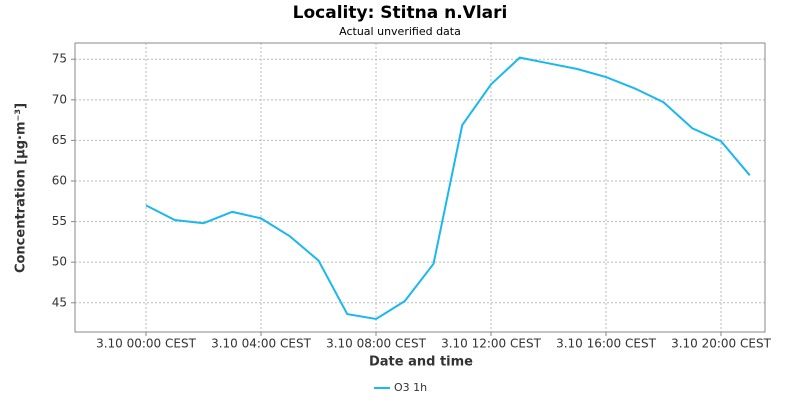 This screenshot has height=404, width=800. I want to click on chart-title: Locality: Stitna n.Vlari, so click(400, 13).